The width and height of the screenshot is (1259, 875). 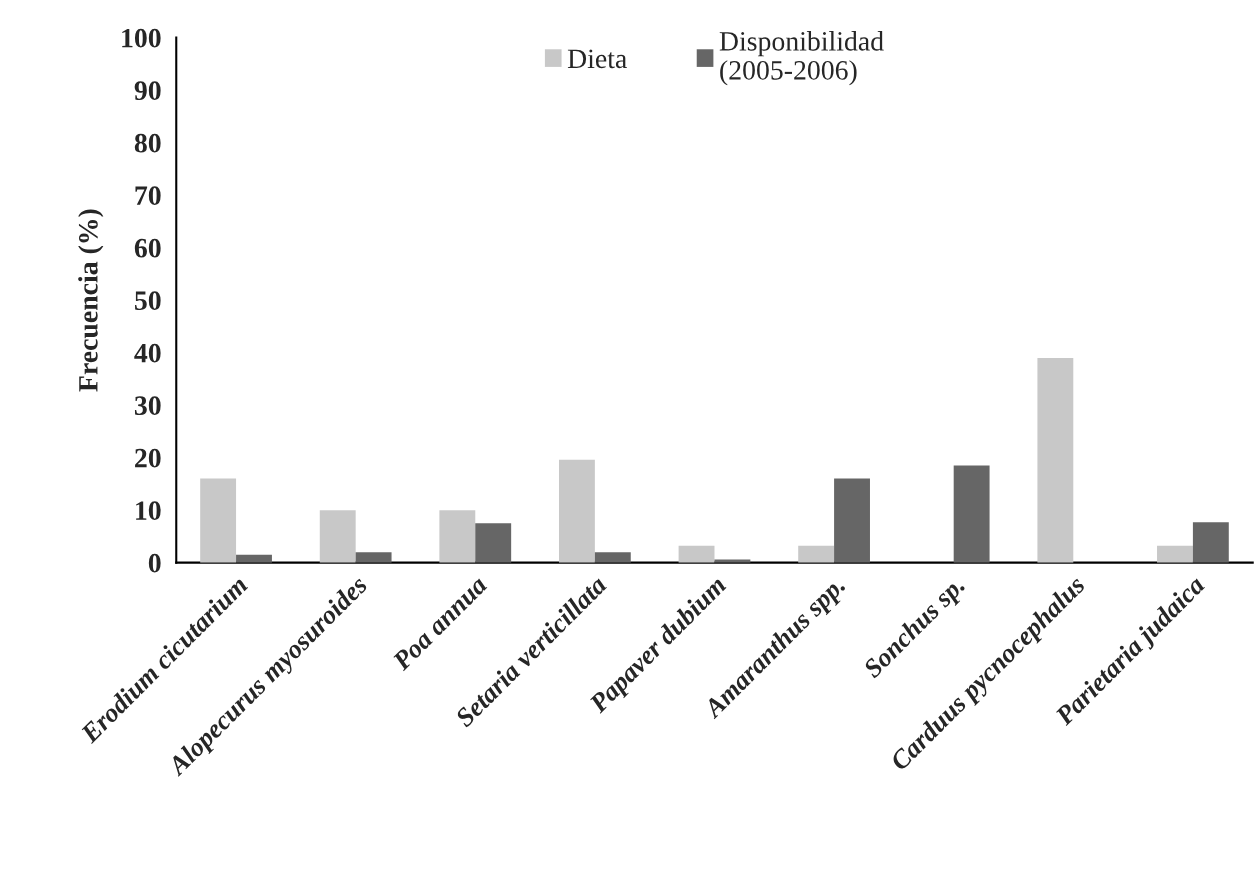 What do you see at coordinates (597, 59) in the screenshot?
I see `legend-label: Dieta` at bounding box center [597, 59].